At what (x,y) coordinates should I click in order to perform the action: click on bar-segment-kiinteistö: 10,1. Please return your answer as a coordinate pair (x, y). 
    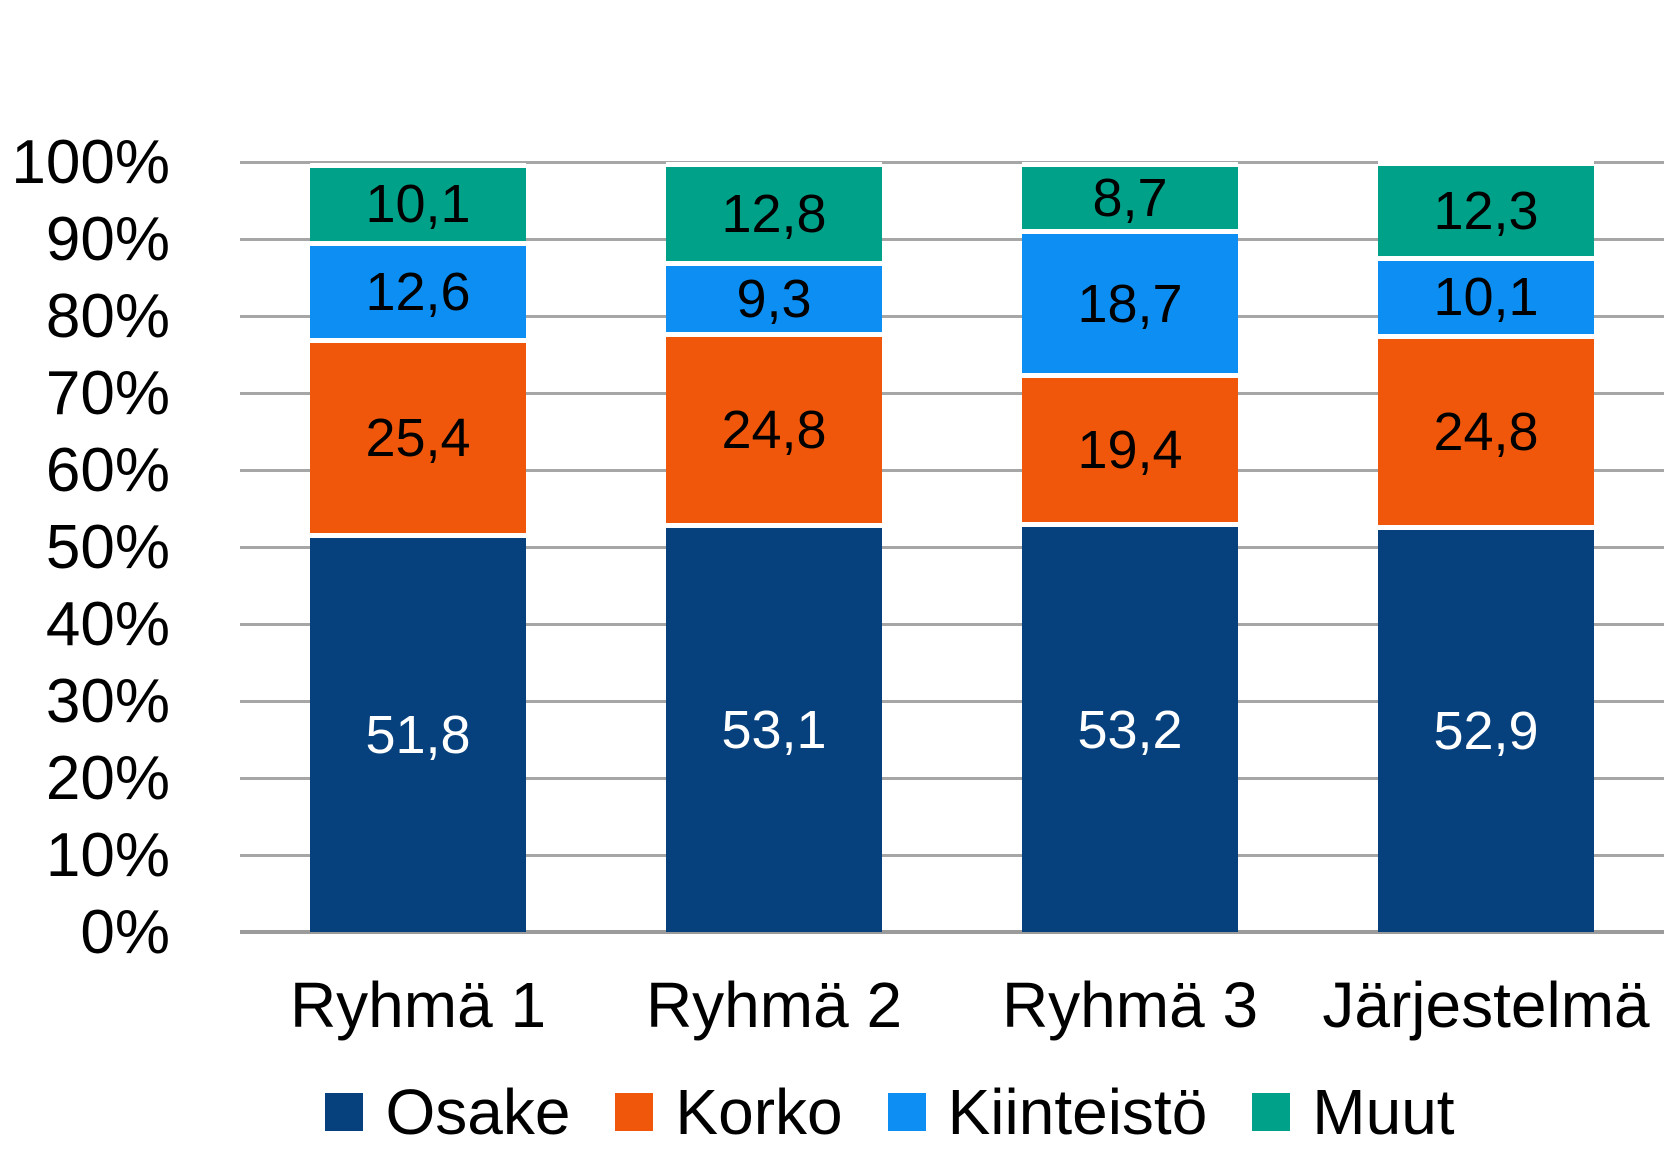
    Looking at the image, I should click on (1486, 294).